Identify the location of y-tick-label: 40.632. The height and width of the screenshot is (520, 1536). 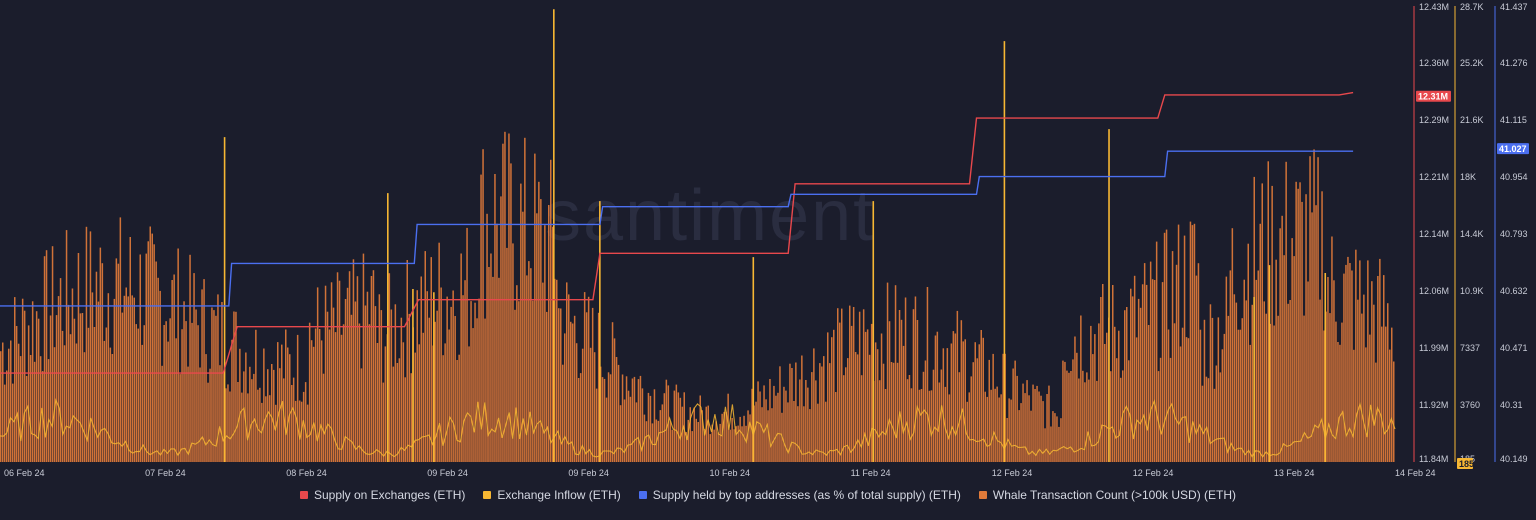
(1514, 291).